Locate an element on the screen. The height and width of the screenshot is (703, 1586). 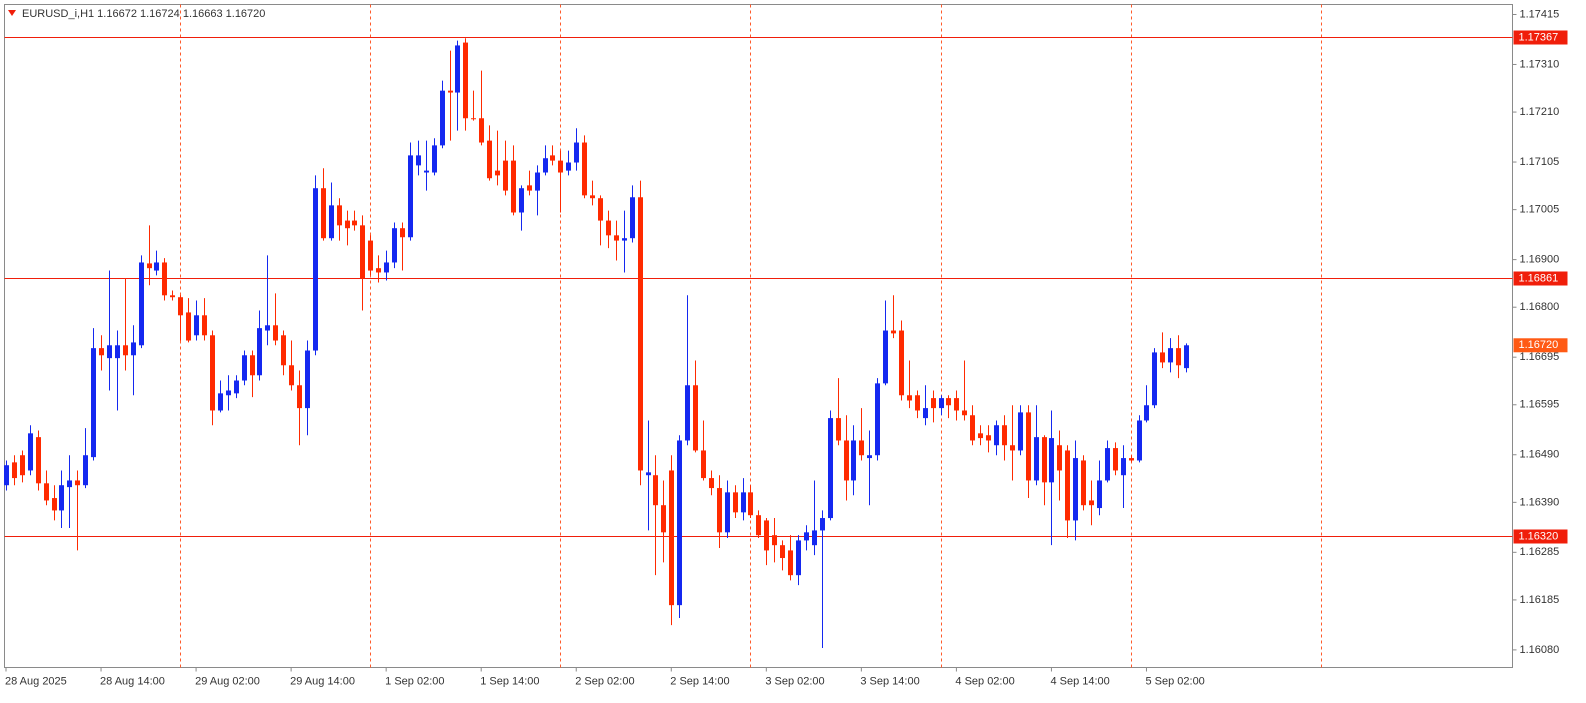
y-tick-label: 1.17105 is located at coordinates (1540, 162).